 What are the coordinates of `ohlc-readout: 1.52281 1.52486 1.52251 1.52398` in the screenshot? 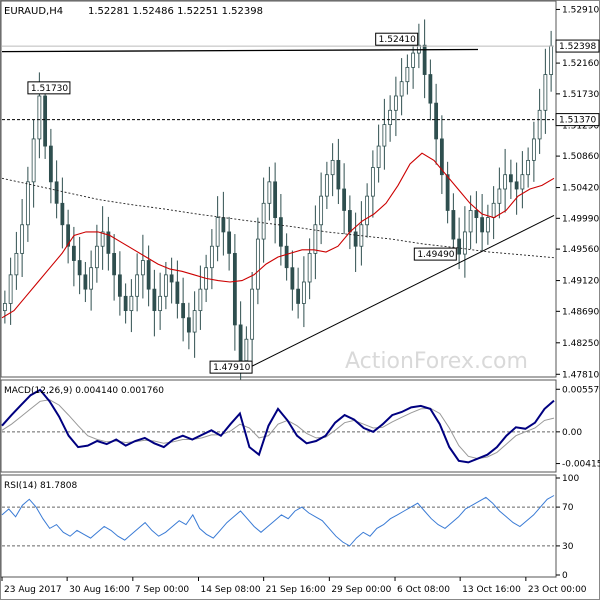 It's located at (175, 11).